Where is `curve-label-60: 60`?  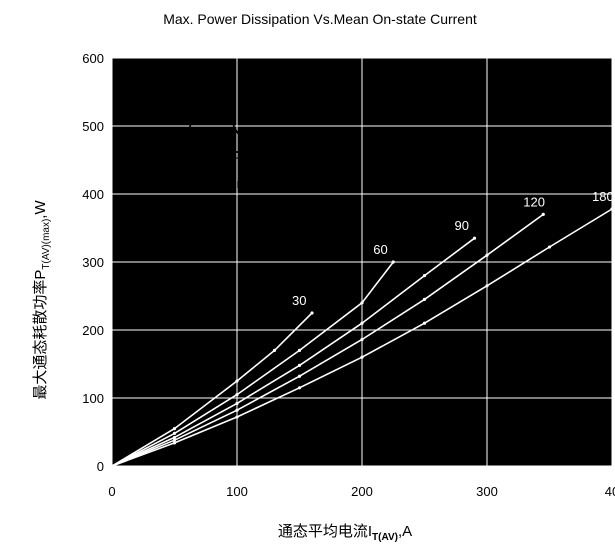 curve-label-60: 60 is located at coordinates (380, 249).